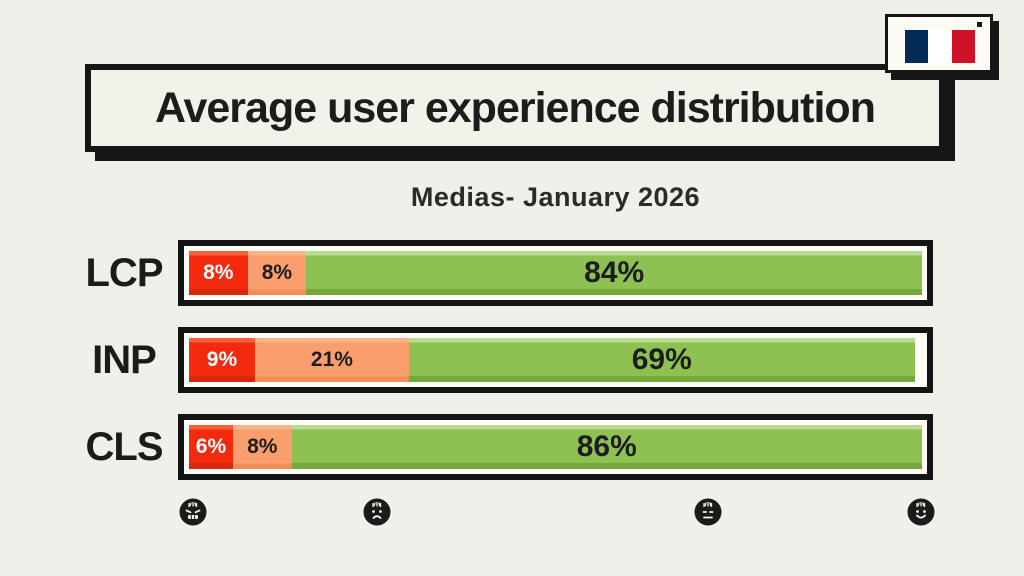  Describe the element at coordinates (124, 446) in the screenshot. I see `category-label-cls: CLS` at that location.